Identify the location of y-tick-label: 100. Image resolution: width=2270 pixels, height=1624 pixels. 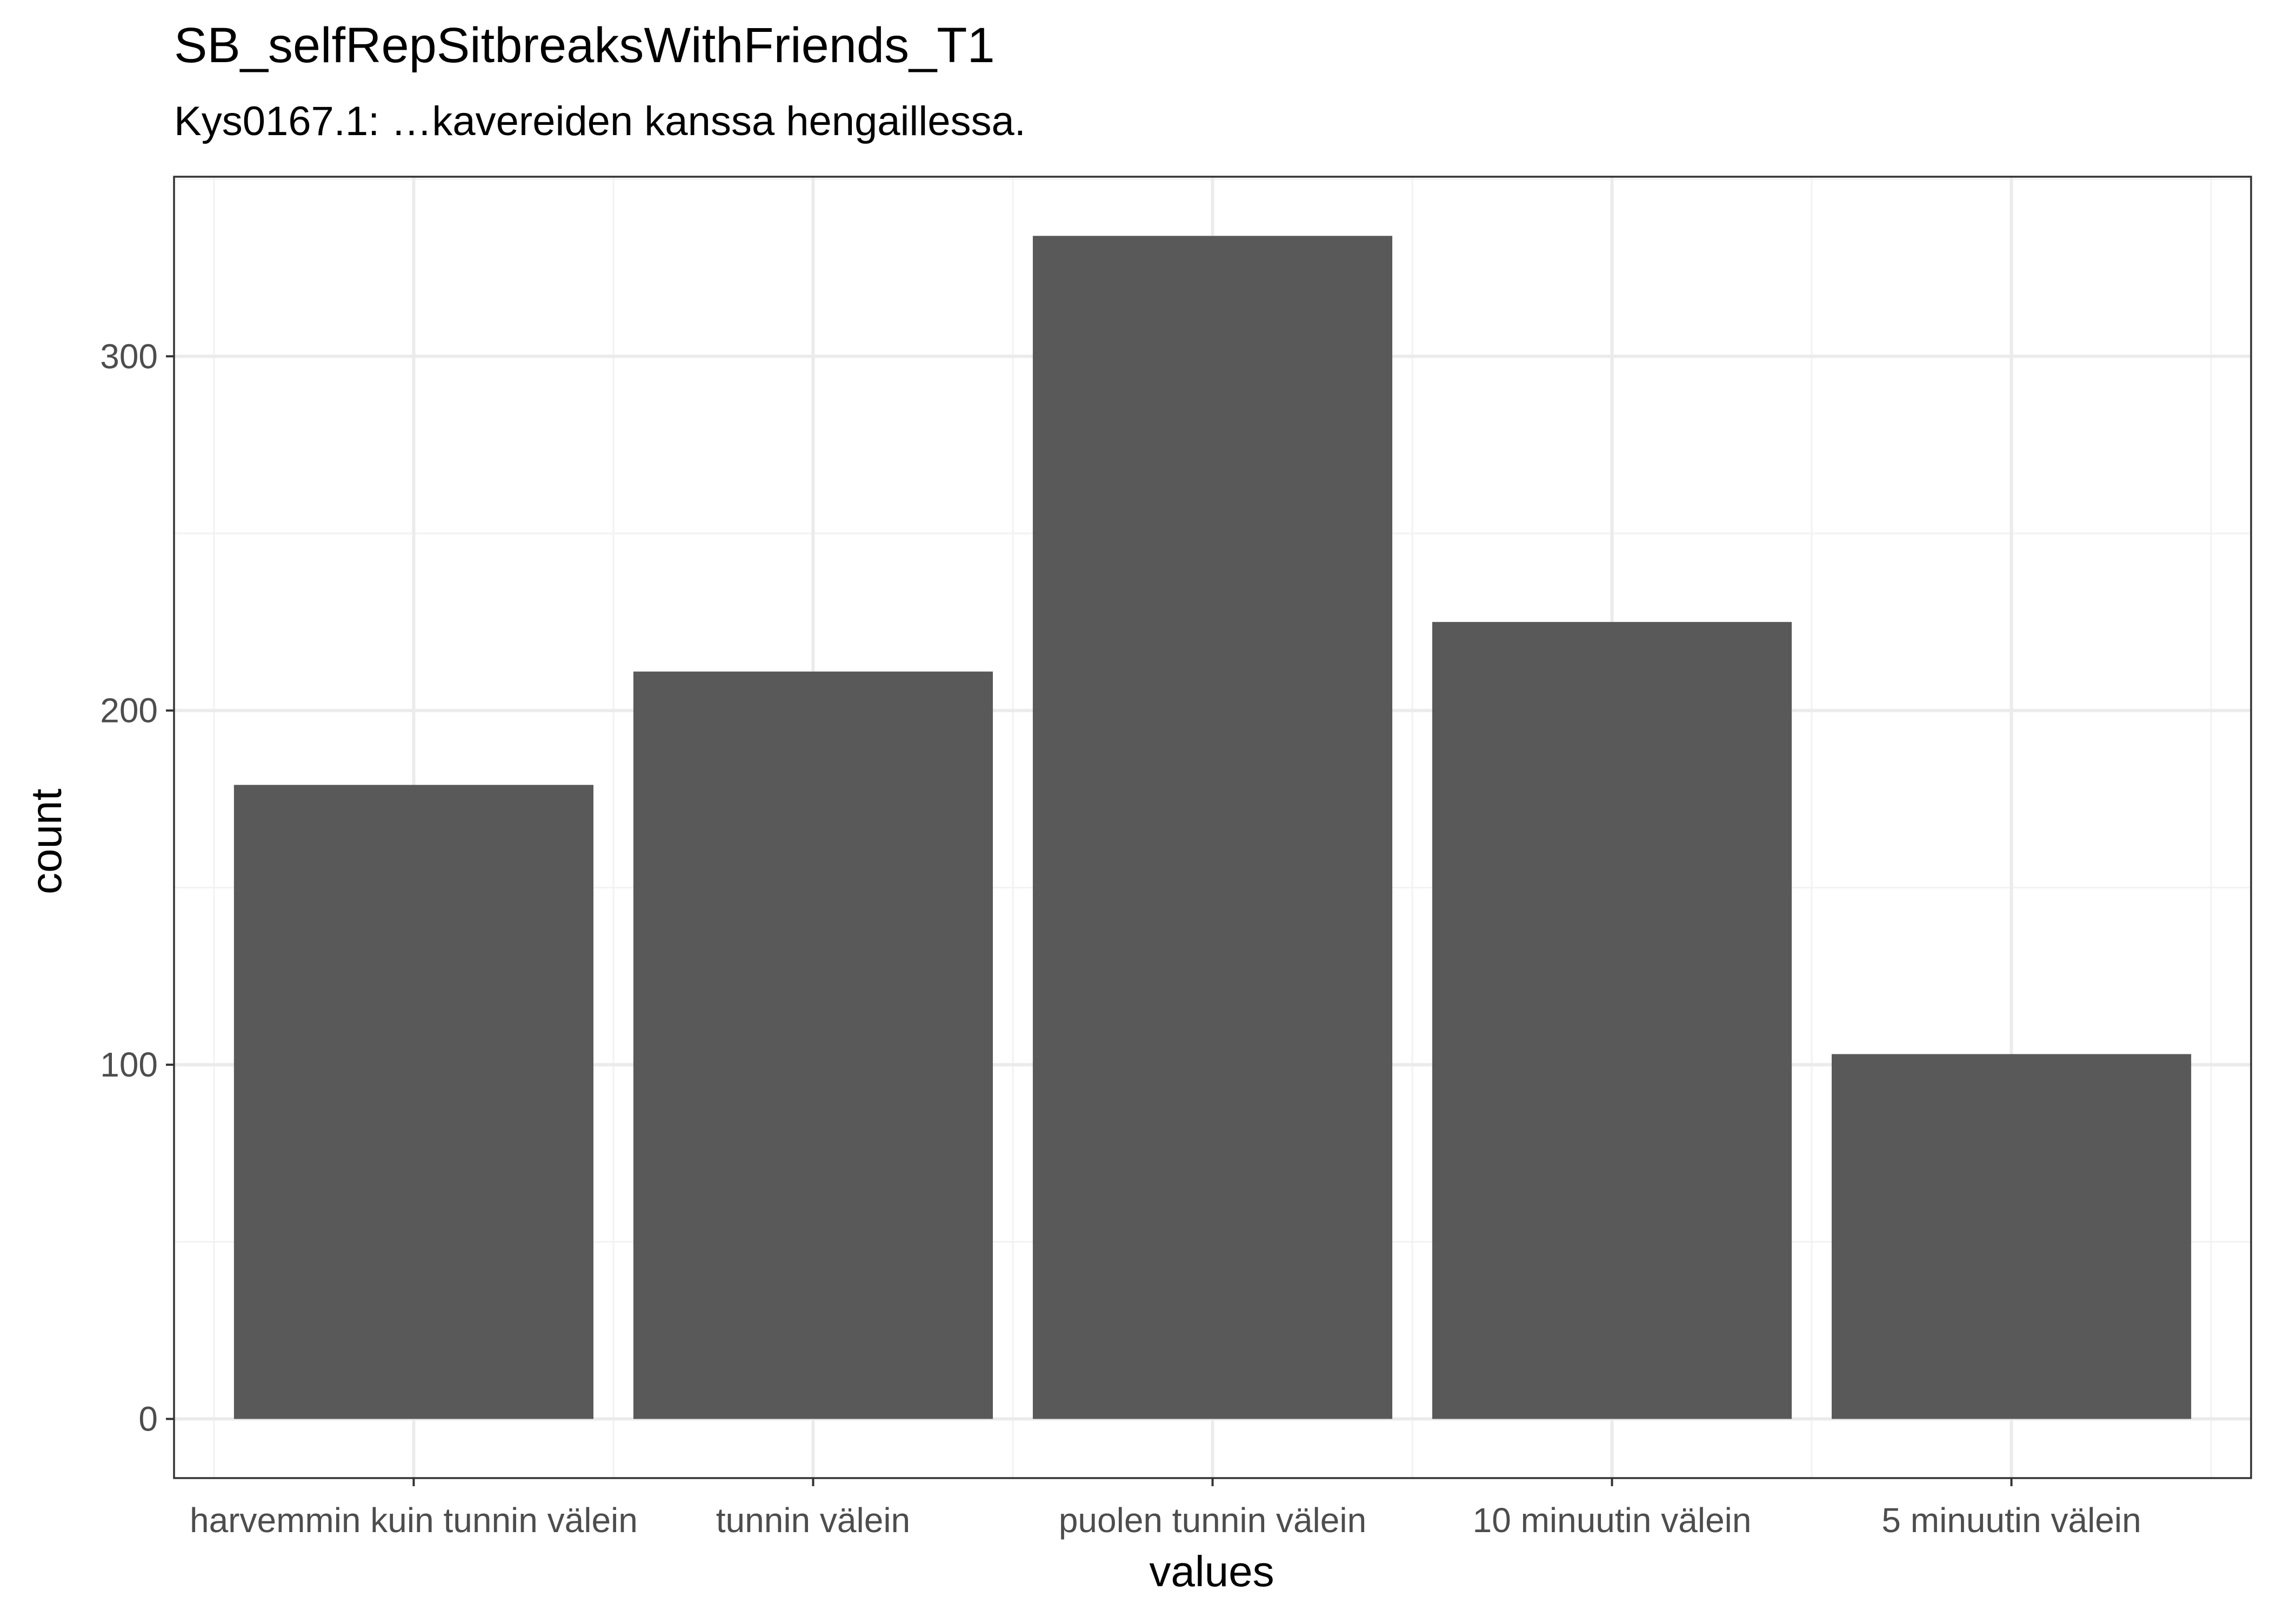
(129, 1064).